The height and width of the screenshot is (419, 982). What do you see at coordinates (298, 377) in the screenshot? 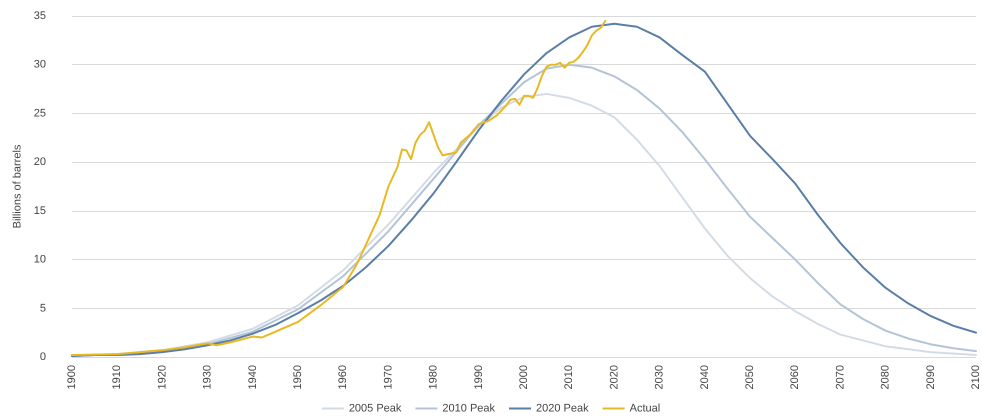
I see `x-tick-label: 1950` at bounding box center [298, 377].